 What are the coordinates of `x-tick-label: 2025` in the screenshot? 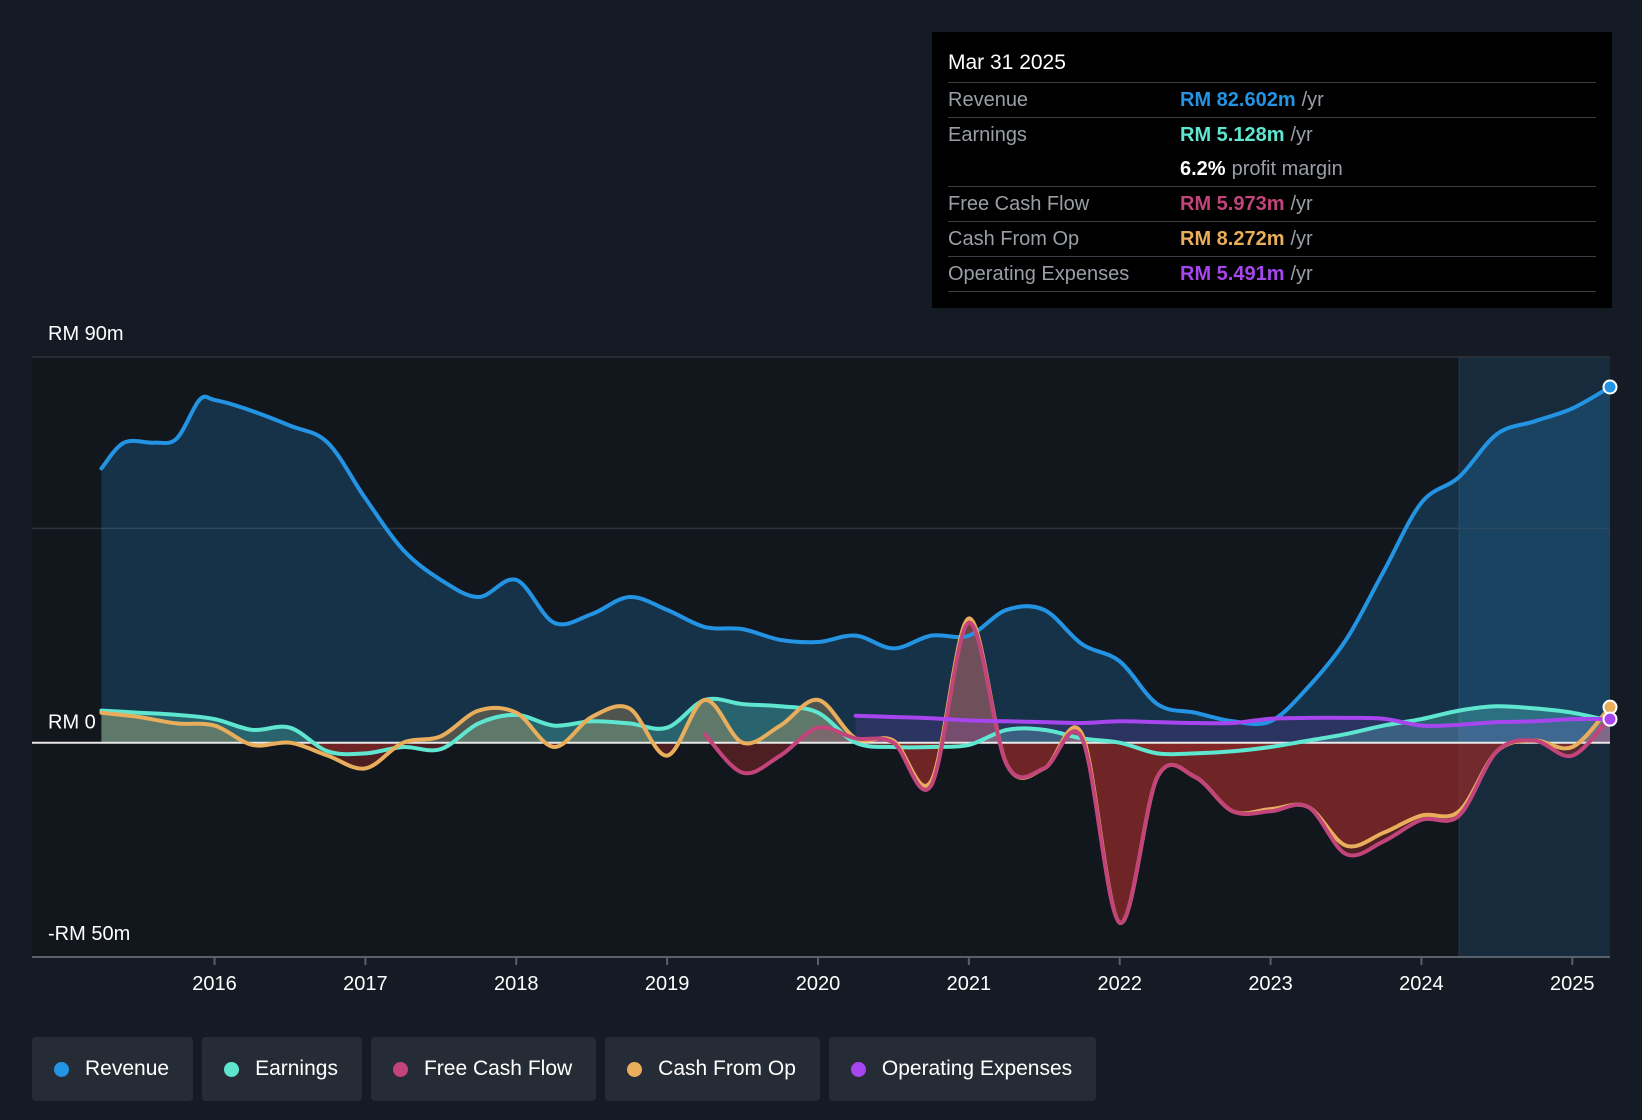 It's located at (1572, 984).